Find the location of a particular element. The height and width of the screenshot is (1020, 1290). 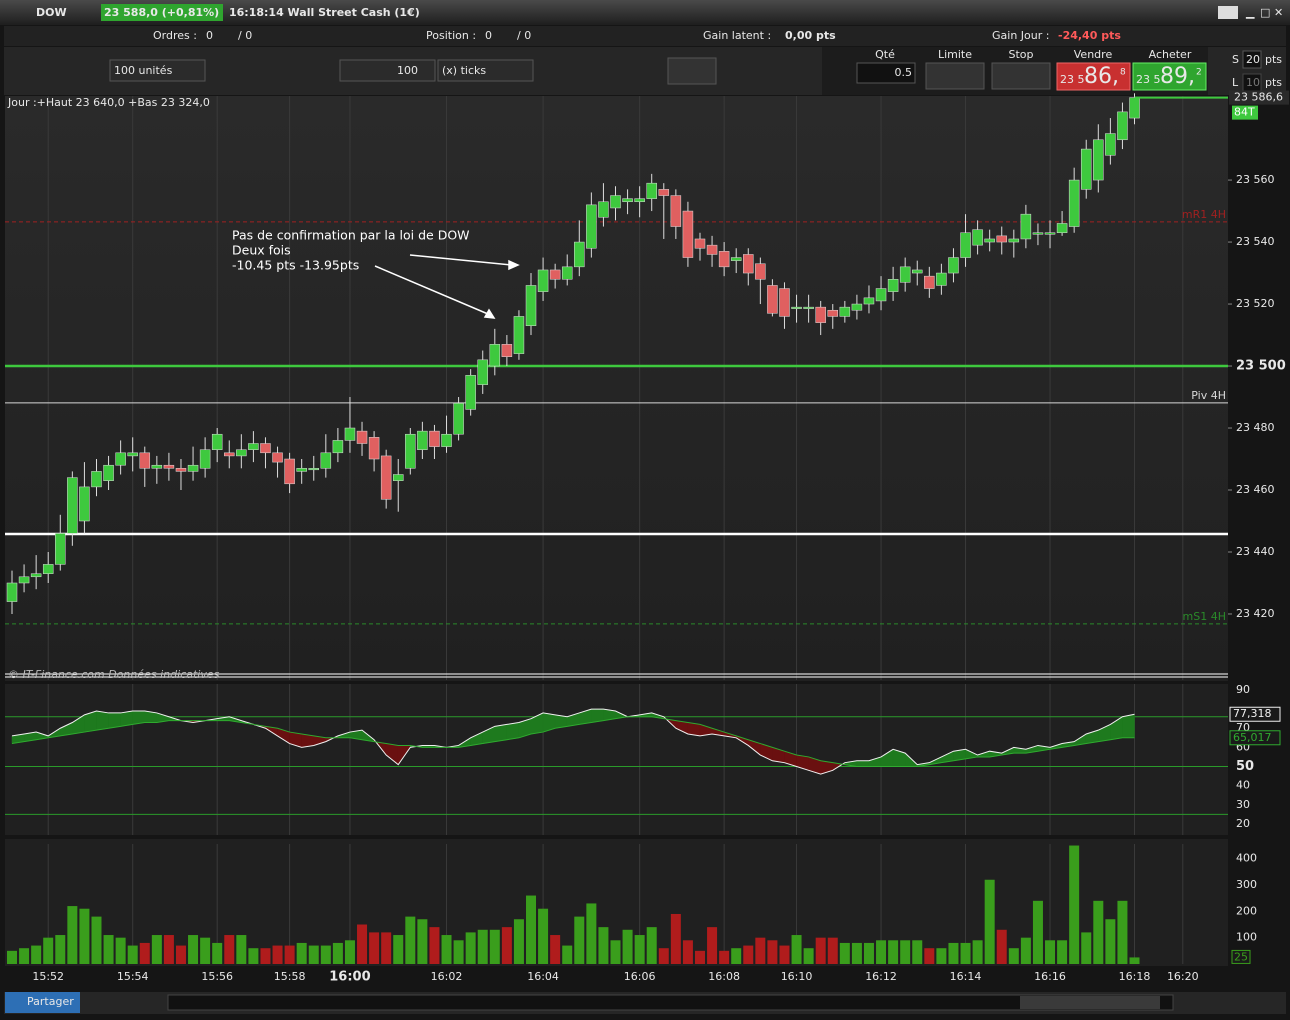

scrollbar is located at coordinates (670, 1002).